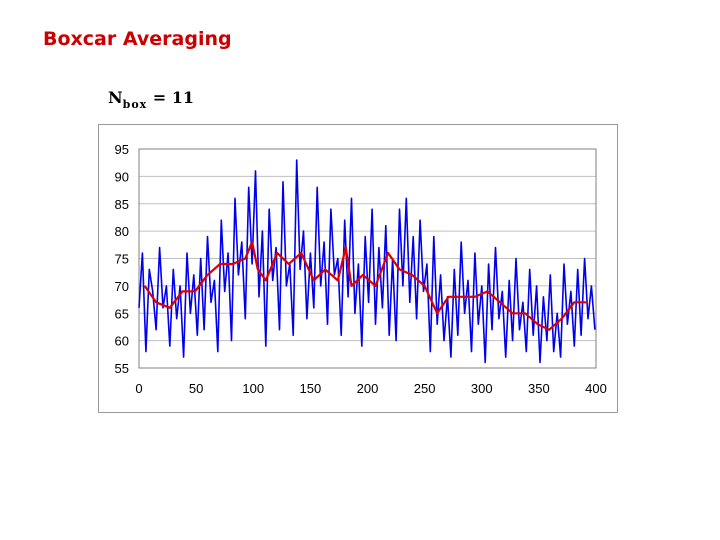 This screenshot has height=540, width=720. I want to click on slide-title: Boxcar Averaging, so click(137, 39).